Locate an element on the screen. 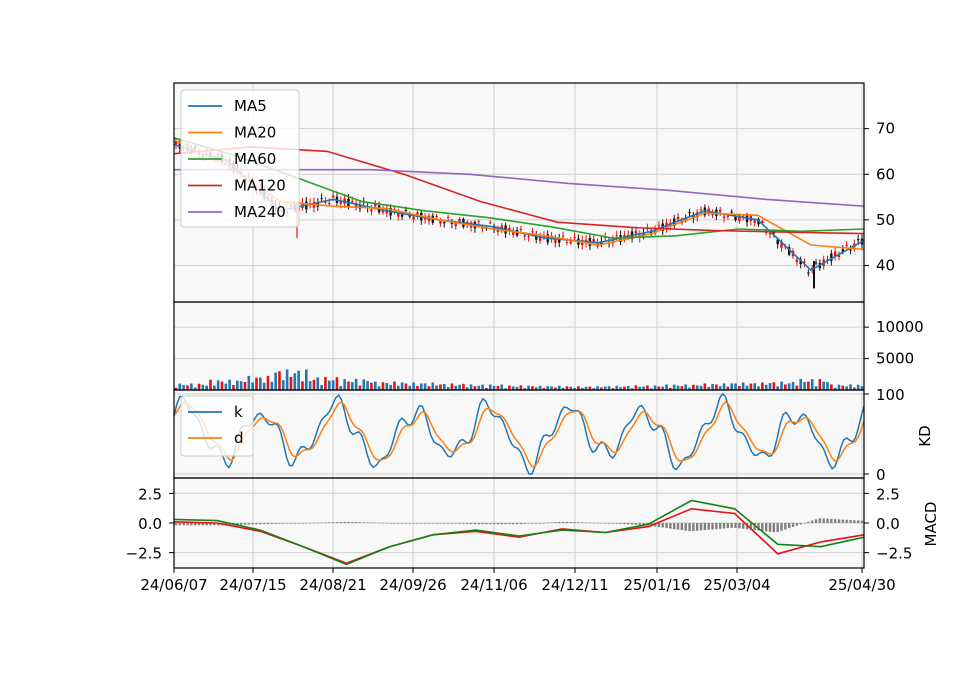  x-tick-label: 25/04/30 is located at coordinates (861, 585).